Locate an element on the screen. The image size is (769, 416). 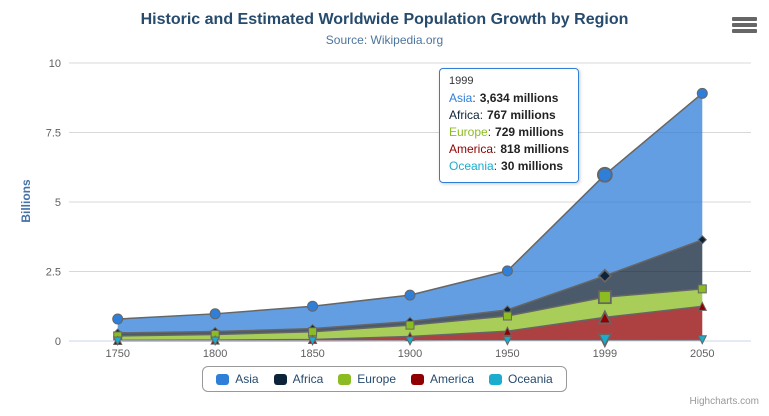
marker-asia-1999 is located at coordinates (604, 174).